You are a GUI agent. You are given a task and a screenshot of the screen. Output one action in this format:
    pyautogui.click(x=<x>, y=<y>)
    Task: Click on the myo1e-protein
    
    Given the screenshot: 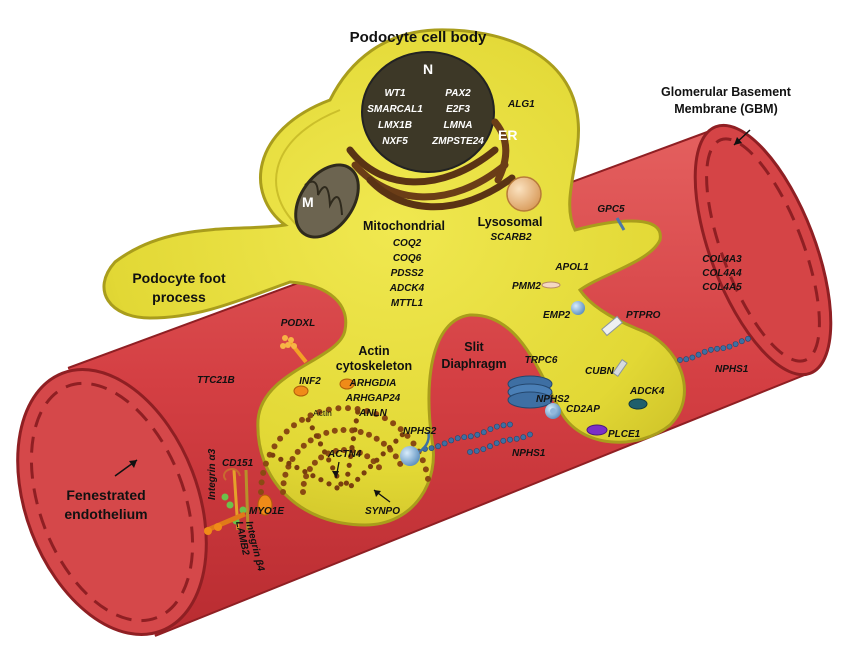 What is the action you would take?
    pyautogui.click(x=265, y=505)
    